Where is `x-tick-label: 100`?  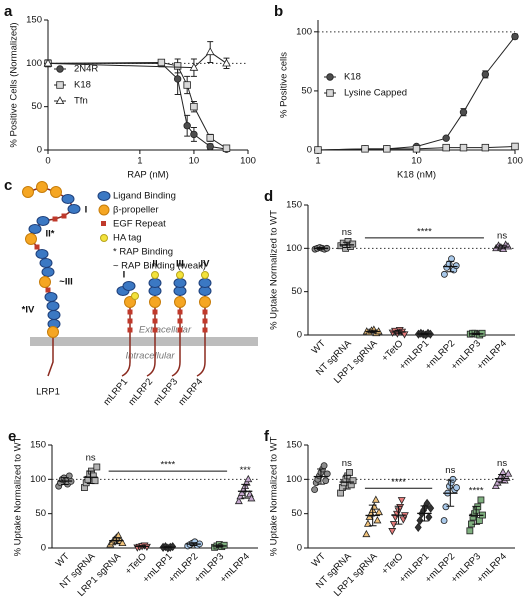 x-tick-label: 100 is located at coordinates (248, 161).